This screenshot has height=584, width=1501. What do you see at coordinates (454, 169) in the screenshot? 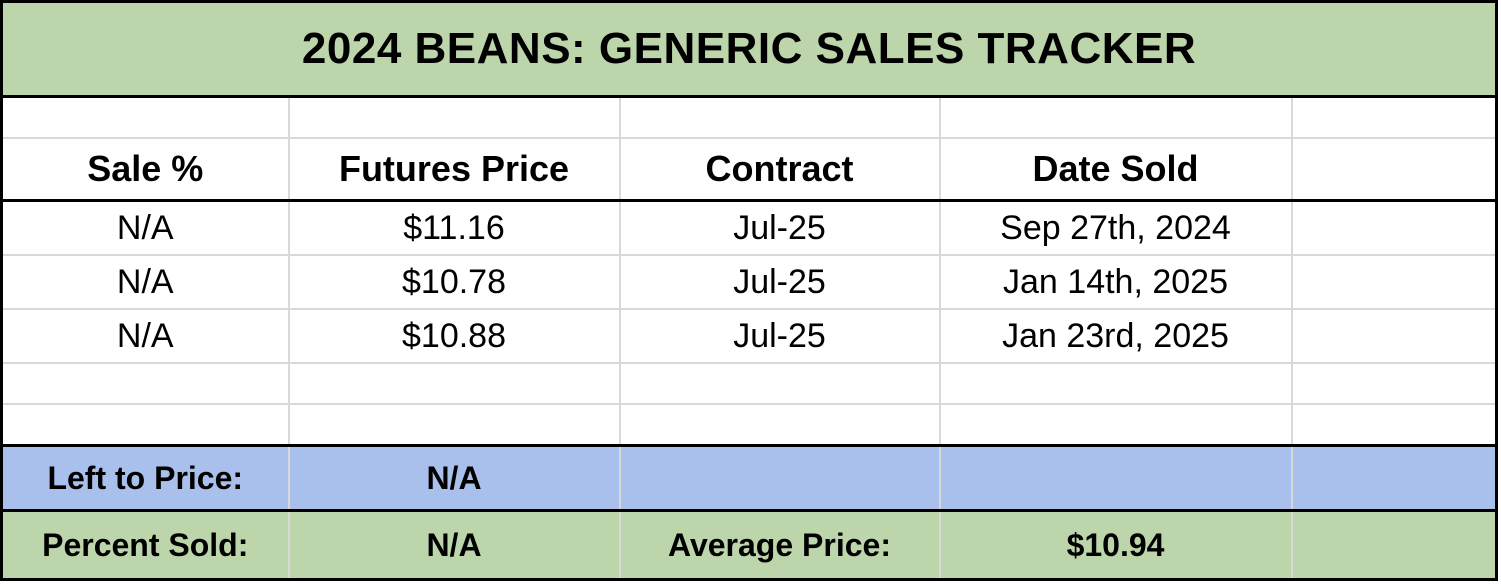
I see `header-futures-price: Futures Price` at bounding box center [454, 169].